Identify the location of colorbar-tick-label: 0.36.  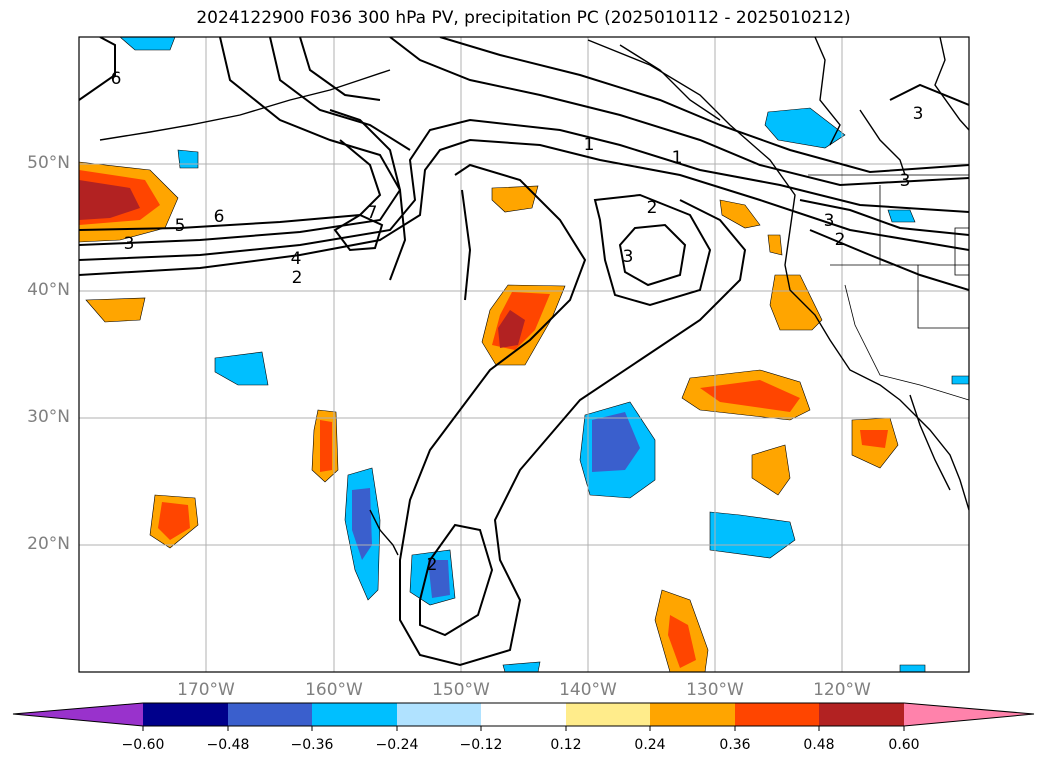
(735, 745).